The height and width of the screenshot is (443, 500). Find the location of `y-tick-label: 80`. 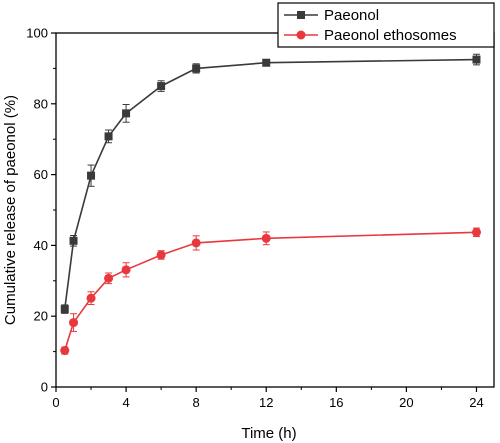

y-tick-label: 80 is located at coordinates (41, 103).